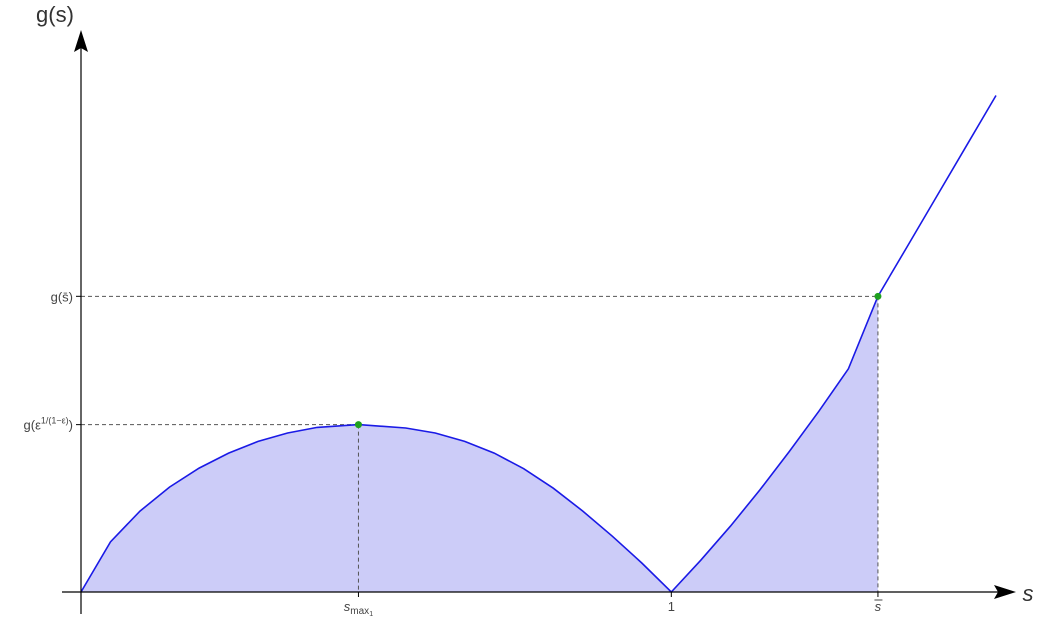 The width and height of the screenshot is (1038, 626). Describe the element at coordinates (55, 421) in the screenshot. I see `y-tick-geps-sup: 1/(1−ε)` at that location.